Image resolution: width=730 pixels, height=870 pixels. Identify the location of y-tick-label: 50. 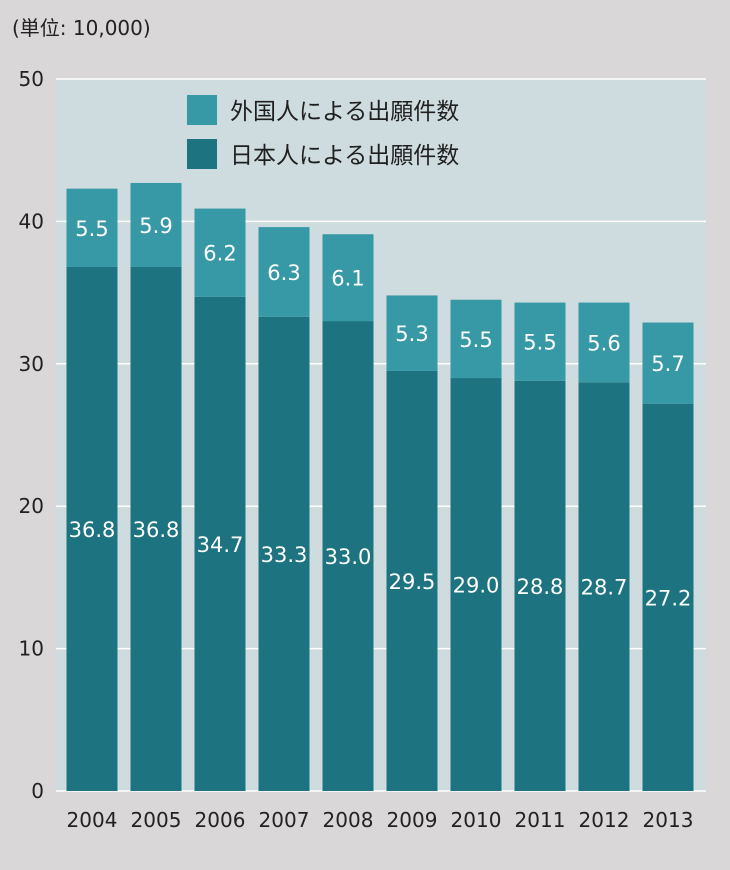
(31, 79).